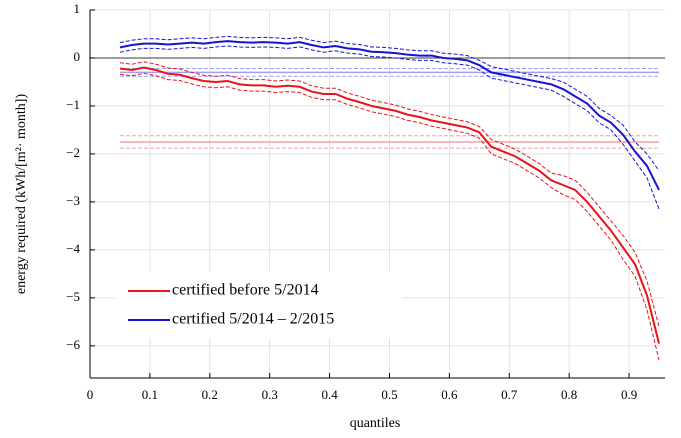 The width and height of the screenshot is (681, 438). What do you see at coordinates (259, 305) in the screenshot?
I see `legend-box` at bounding box center [259, 305].